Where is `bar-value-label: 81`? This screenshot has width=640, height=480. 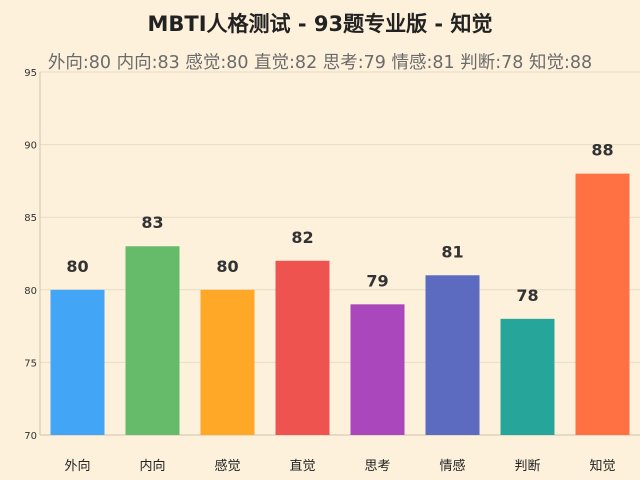
bar-value-label: 81 is located at coordinates (452, 251).